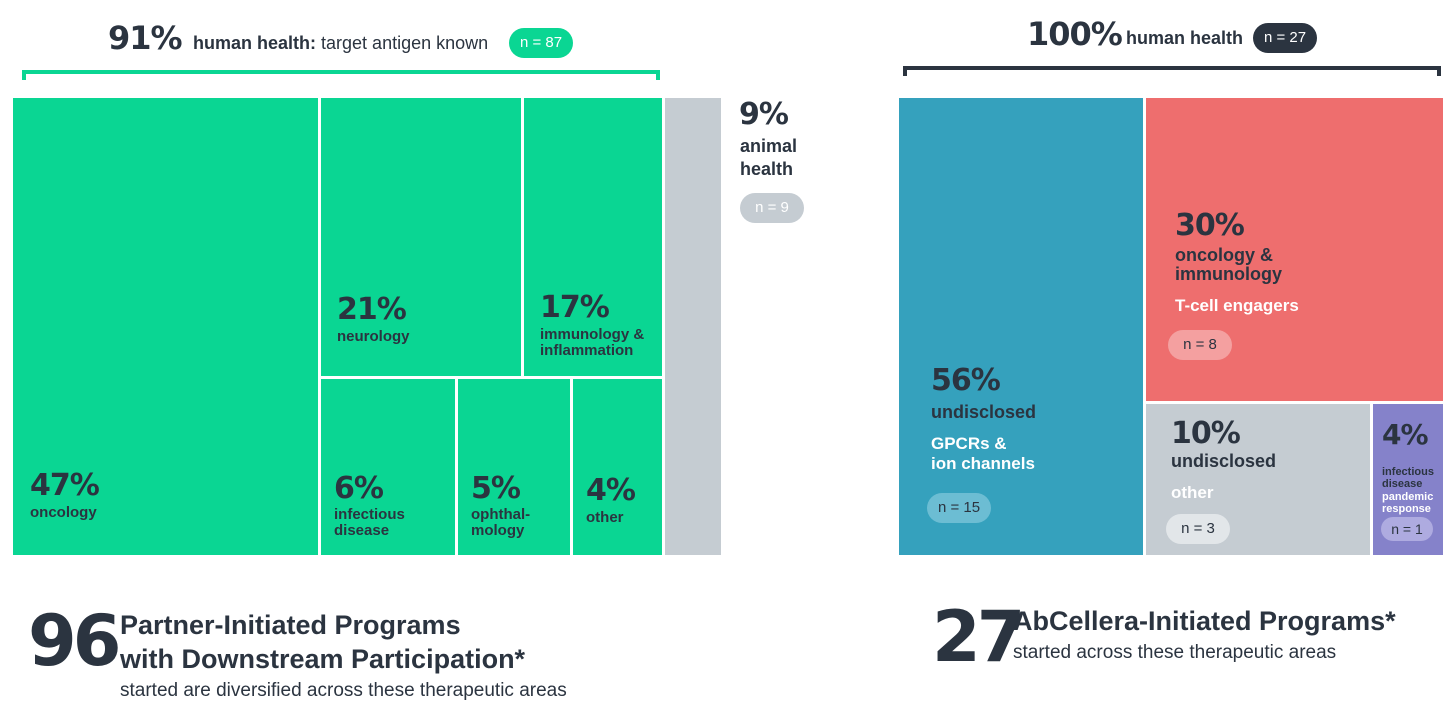  Describe the element at coordinates (1075, 34) in the screenshot. I see `right-header-pct: 100%` at that location.